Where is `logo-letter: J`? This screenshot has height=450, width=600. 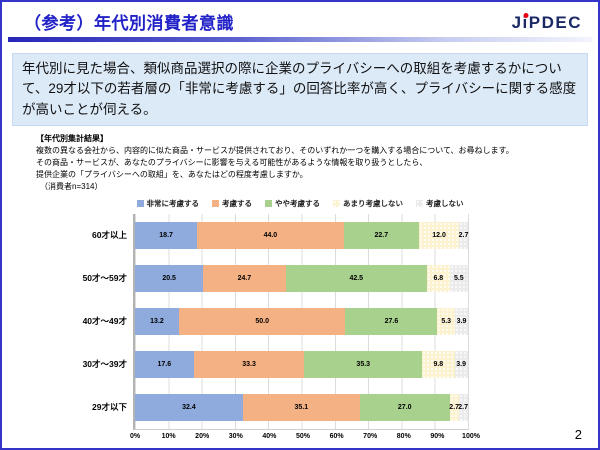
logo-letter: J is located at coordinates (517, 22).